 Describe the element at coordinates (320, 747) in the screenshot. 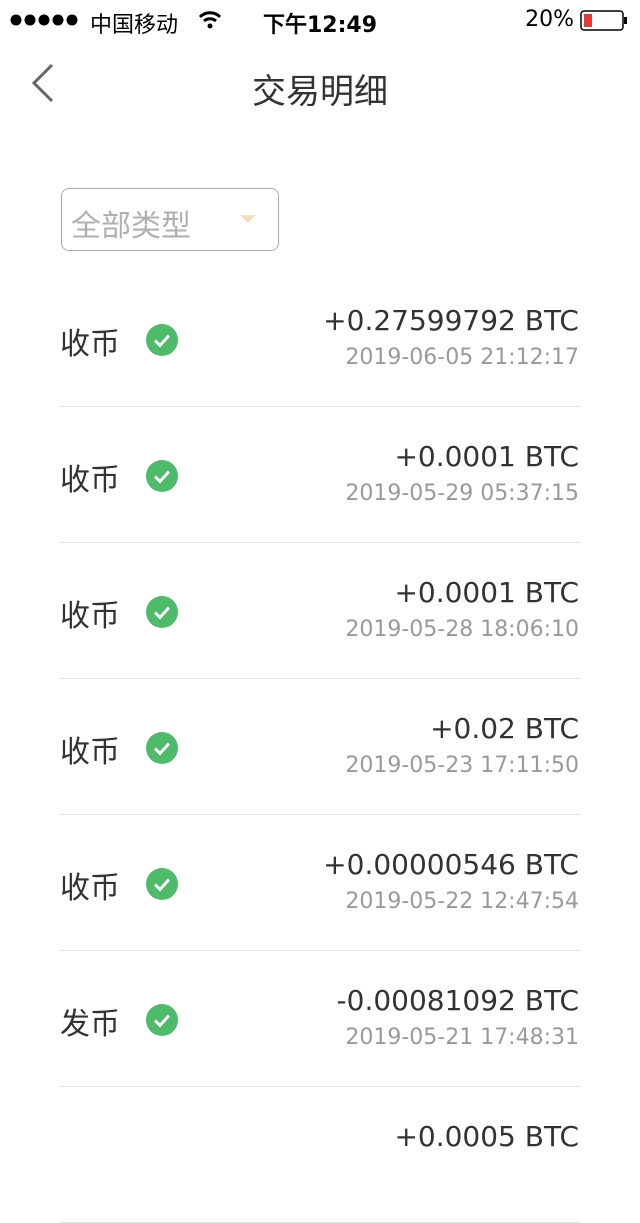

I see `transaction-row: 收币 +0.02 BTC 2019-05-23 17:11:50` at that location.